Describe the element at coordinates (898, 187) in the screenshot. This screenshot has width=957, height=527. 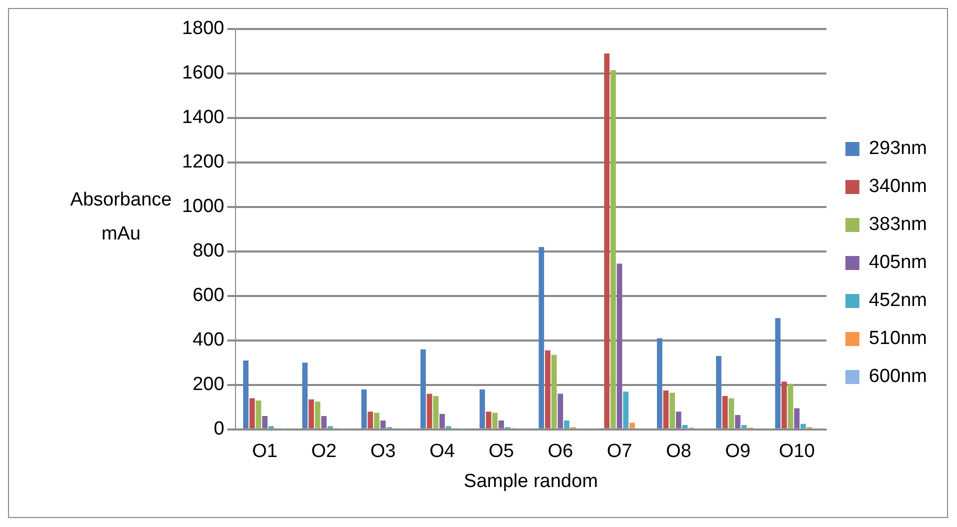
I see `legend-label: 340nm` at that location.